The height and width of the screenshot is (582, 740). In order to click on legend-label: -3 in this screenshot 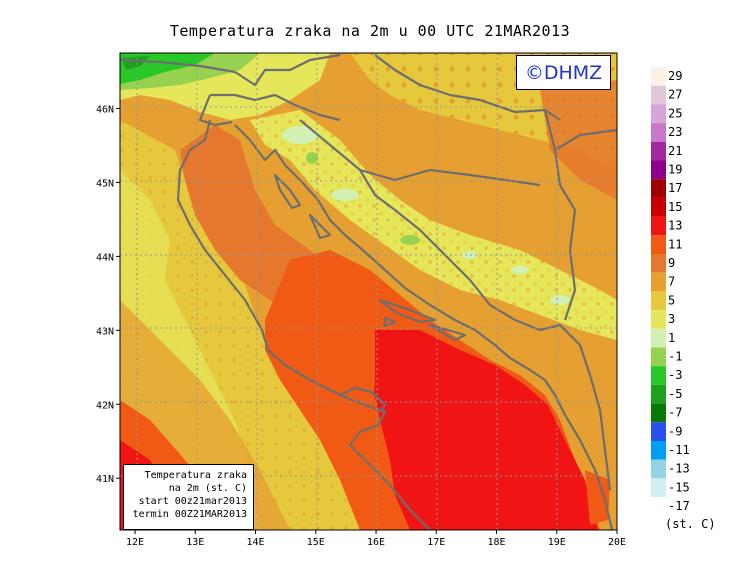, I will do `click(675, 375)`.